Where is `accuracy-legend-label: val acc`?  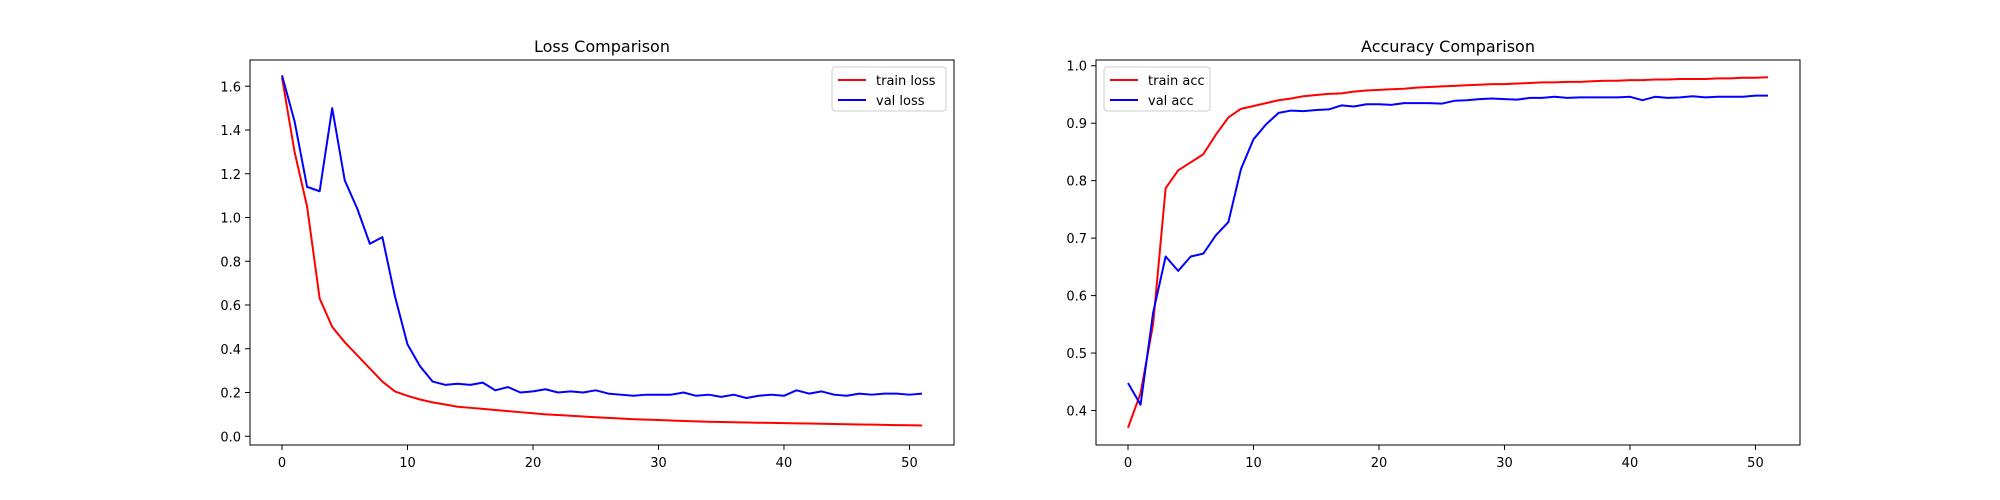
accuracy-legend-label: val acc is located at coordinates (1171, 101).